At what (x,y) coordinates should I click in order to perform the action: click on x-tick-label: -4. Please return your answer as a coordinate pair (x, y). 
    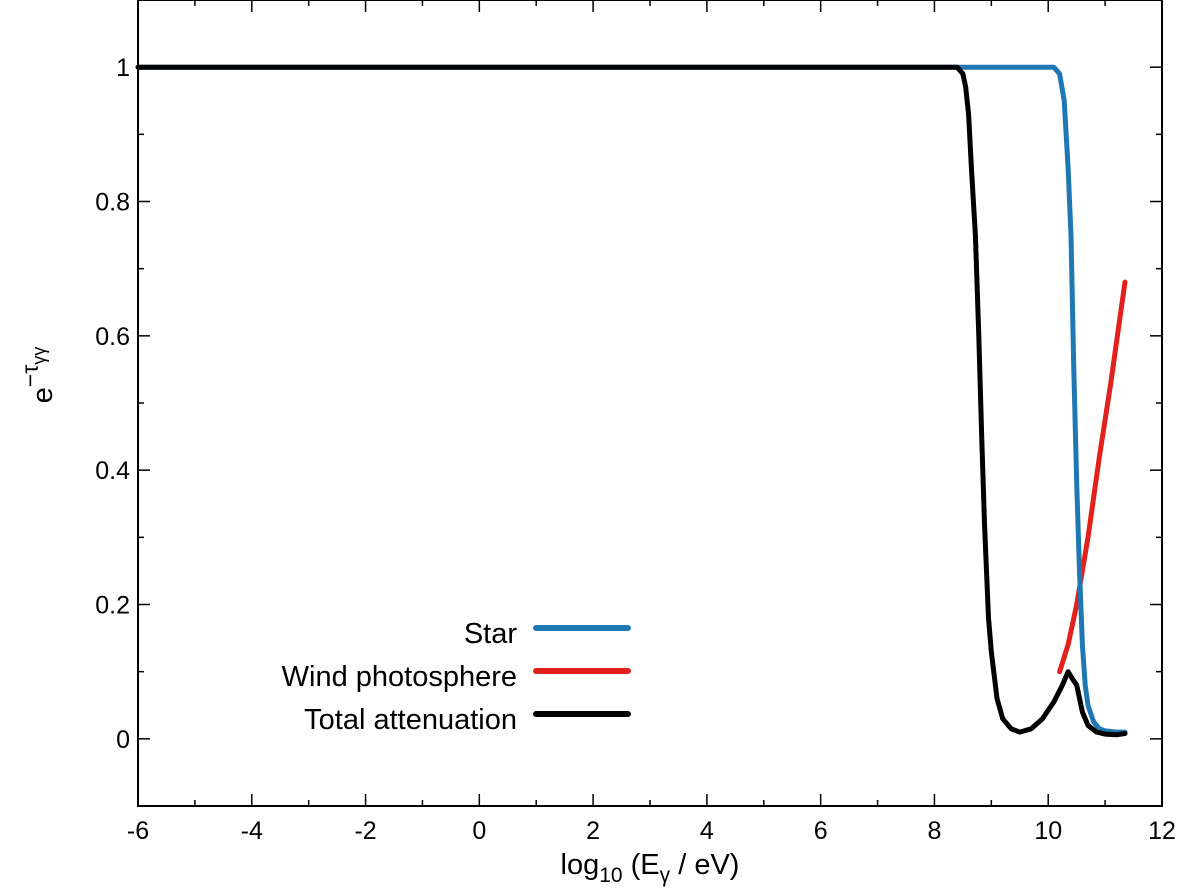
    Looking at the image, I should click on (252, 831).